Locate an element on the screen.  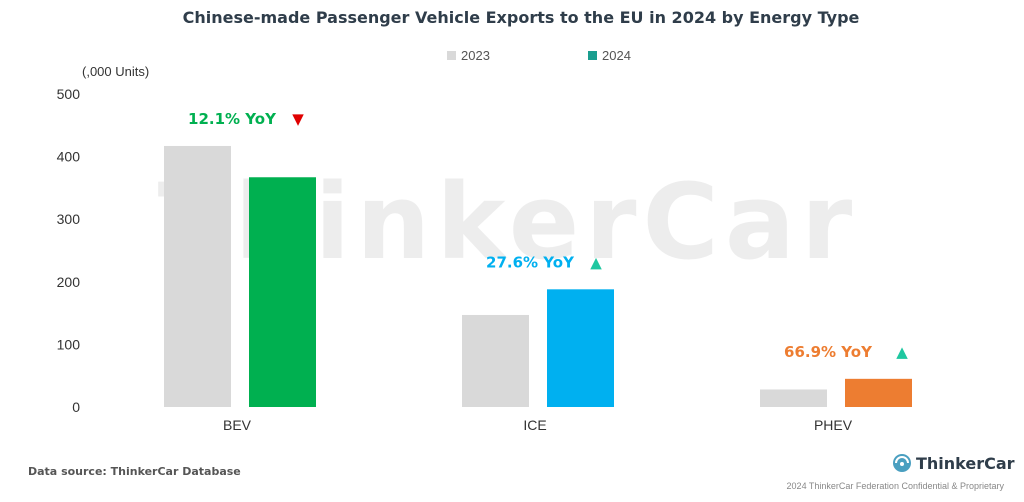
x-category-label: BEV is located at coordinates (237, 425).